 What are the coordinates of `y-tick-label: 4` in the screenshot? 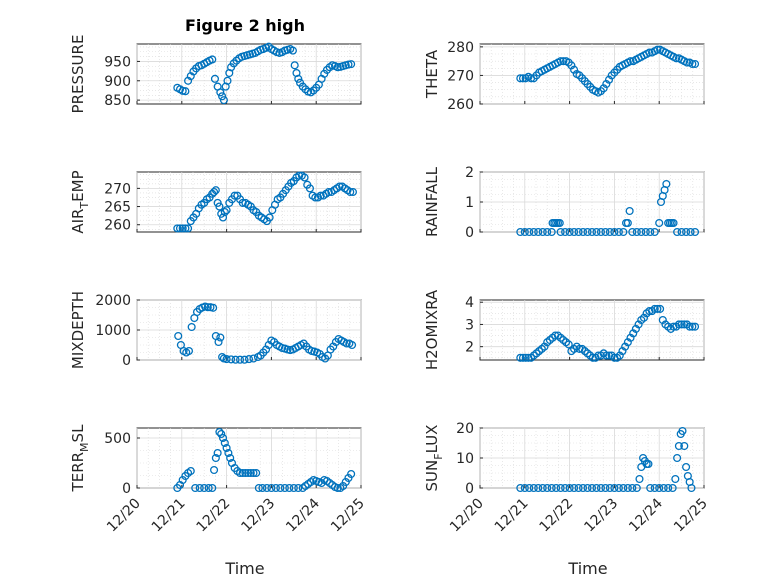 It's located at (469, 303).